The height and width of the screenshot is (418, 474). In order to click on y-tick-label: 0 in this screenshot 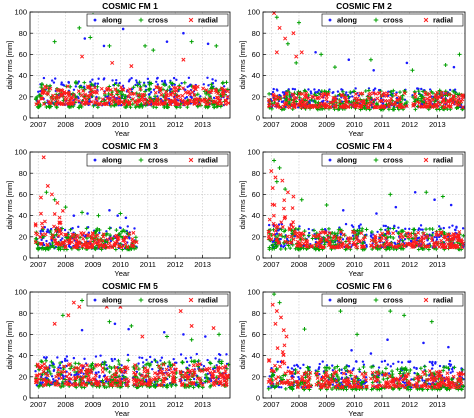, I will do `click(25, 118)`.